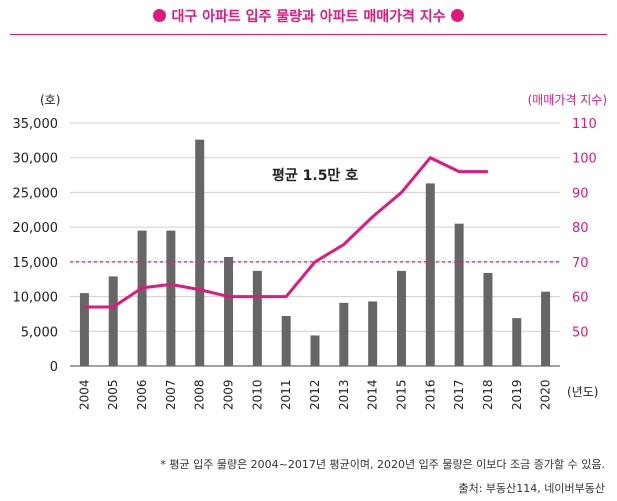 The height and width of the screenshot is (501, 617). I want to click on x-tick-label: 2006, so click(142, 394).